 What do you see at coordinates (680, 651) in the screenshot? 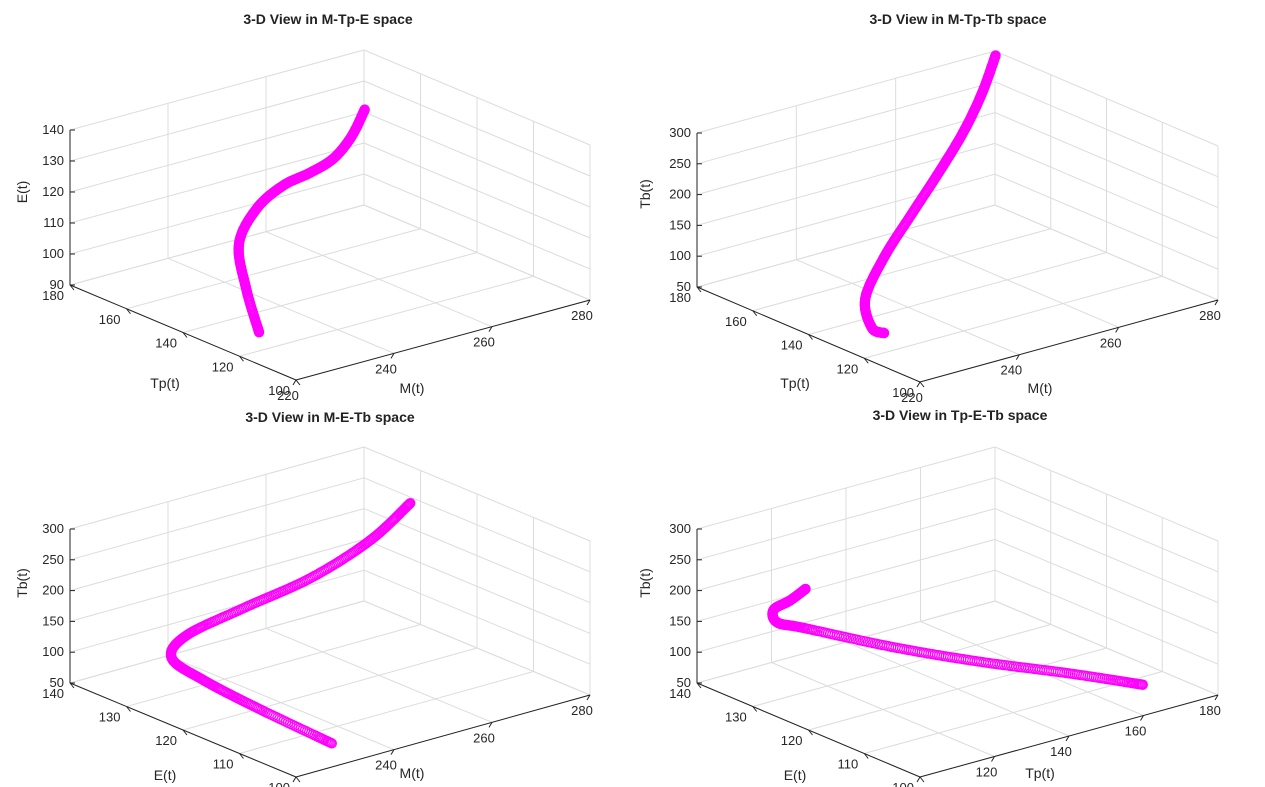
I see `z-tick-label: 100` at bounding box center [680, 651].